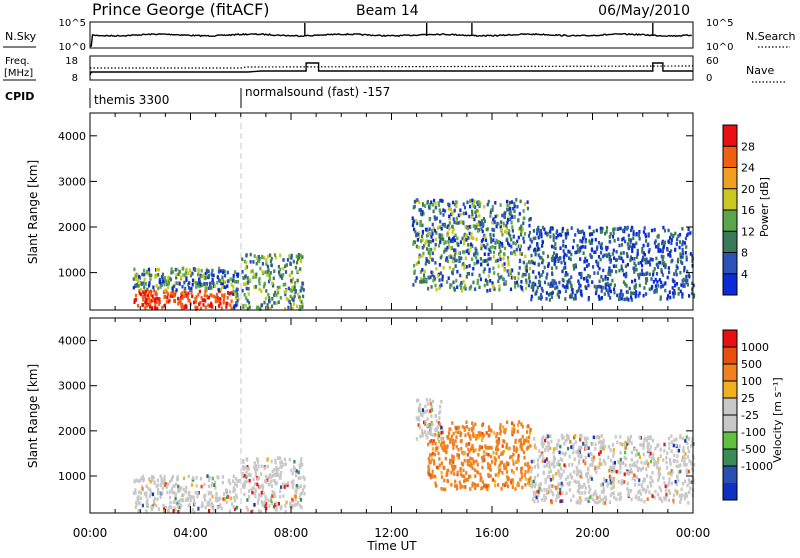  I want to click on power-cell-1932, so click(601, 277).